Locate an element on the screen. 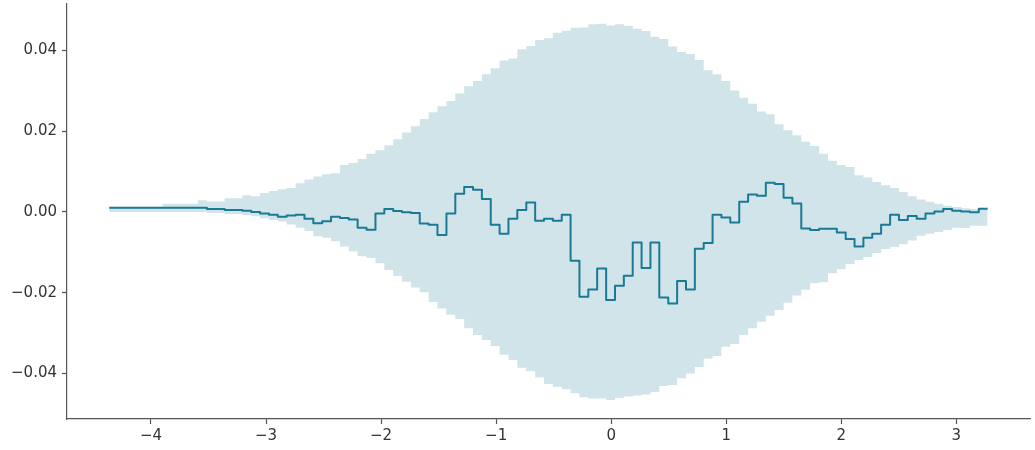  x-tick-label: −4 is located at coordinates (151, 434).